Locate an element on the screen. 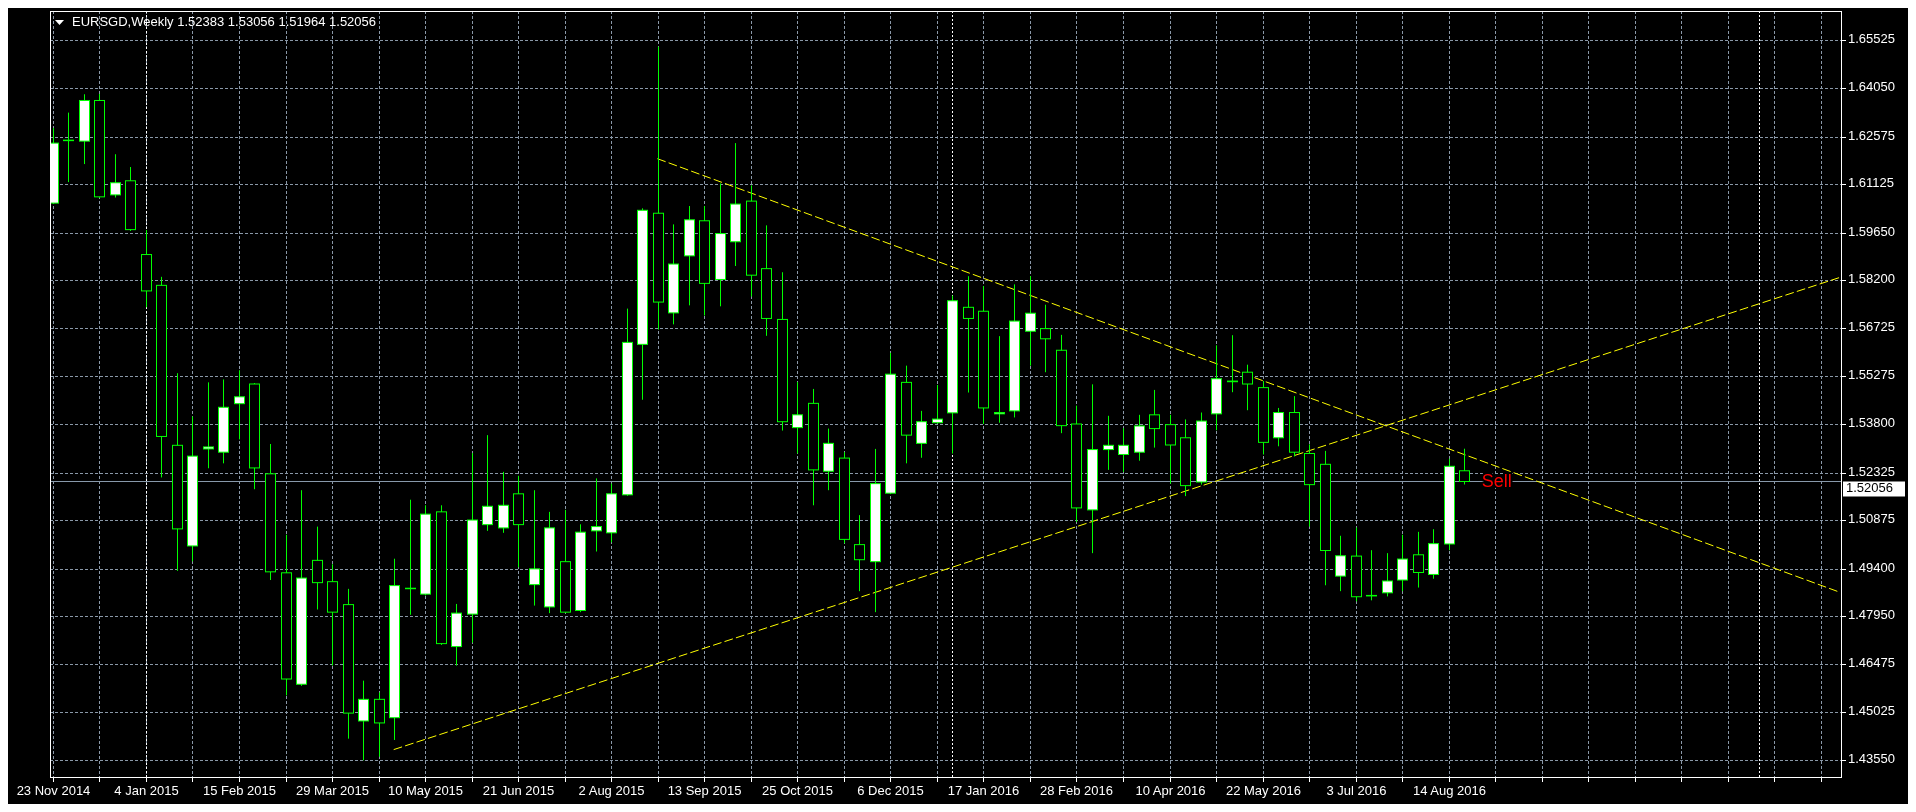  x-tick-label: 13 Sep 2015 is located at coordinates (704, 790).